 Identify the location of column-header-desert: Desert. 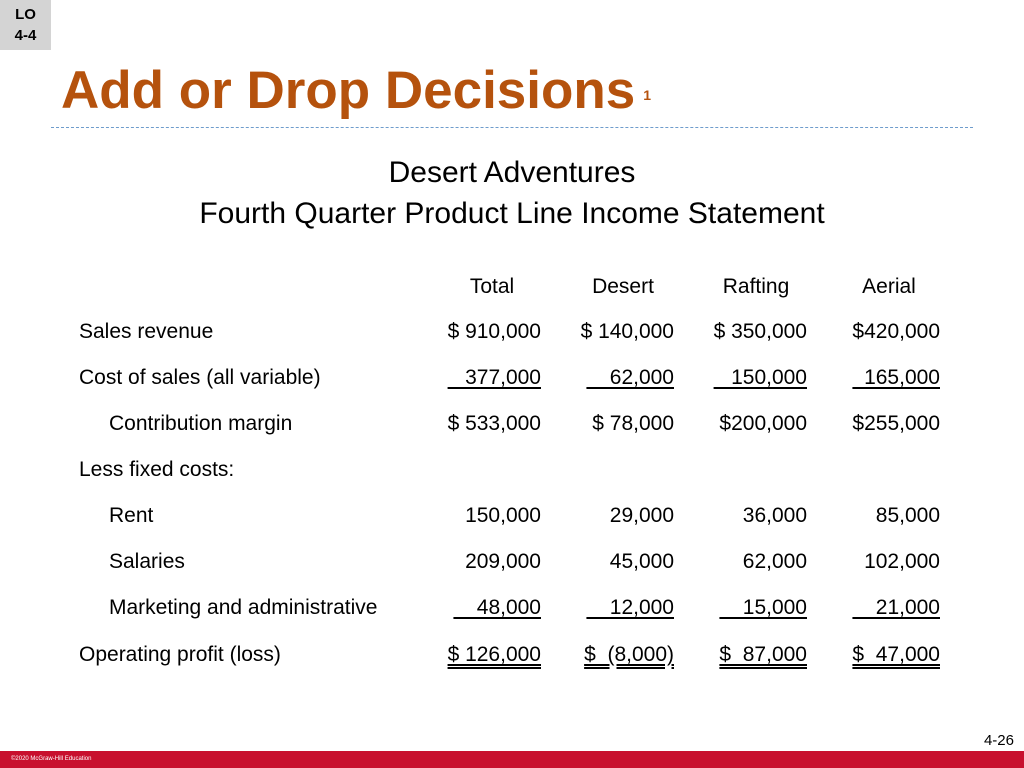
(623, 286).